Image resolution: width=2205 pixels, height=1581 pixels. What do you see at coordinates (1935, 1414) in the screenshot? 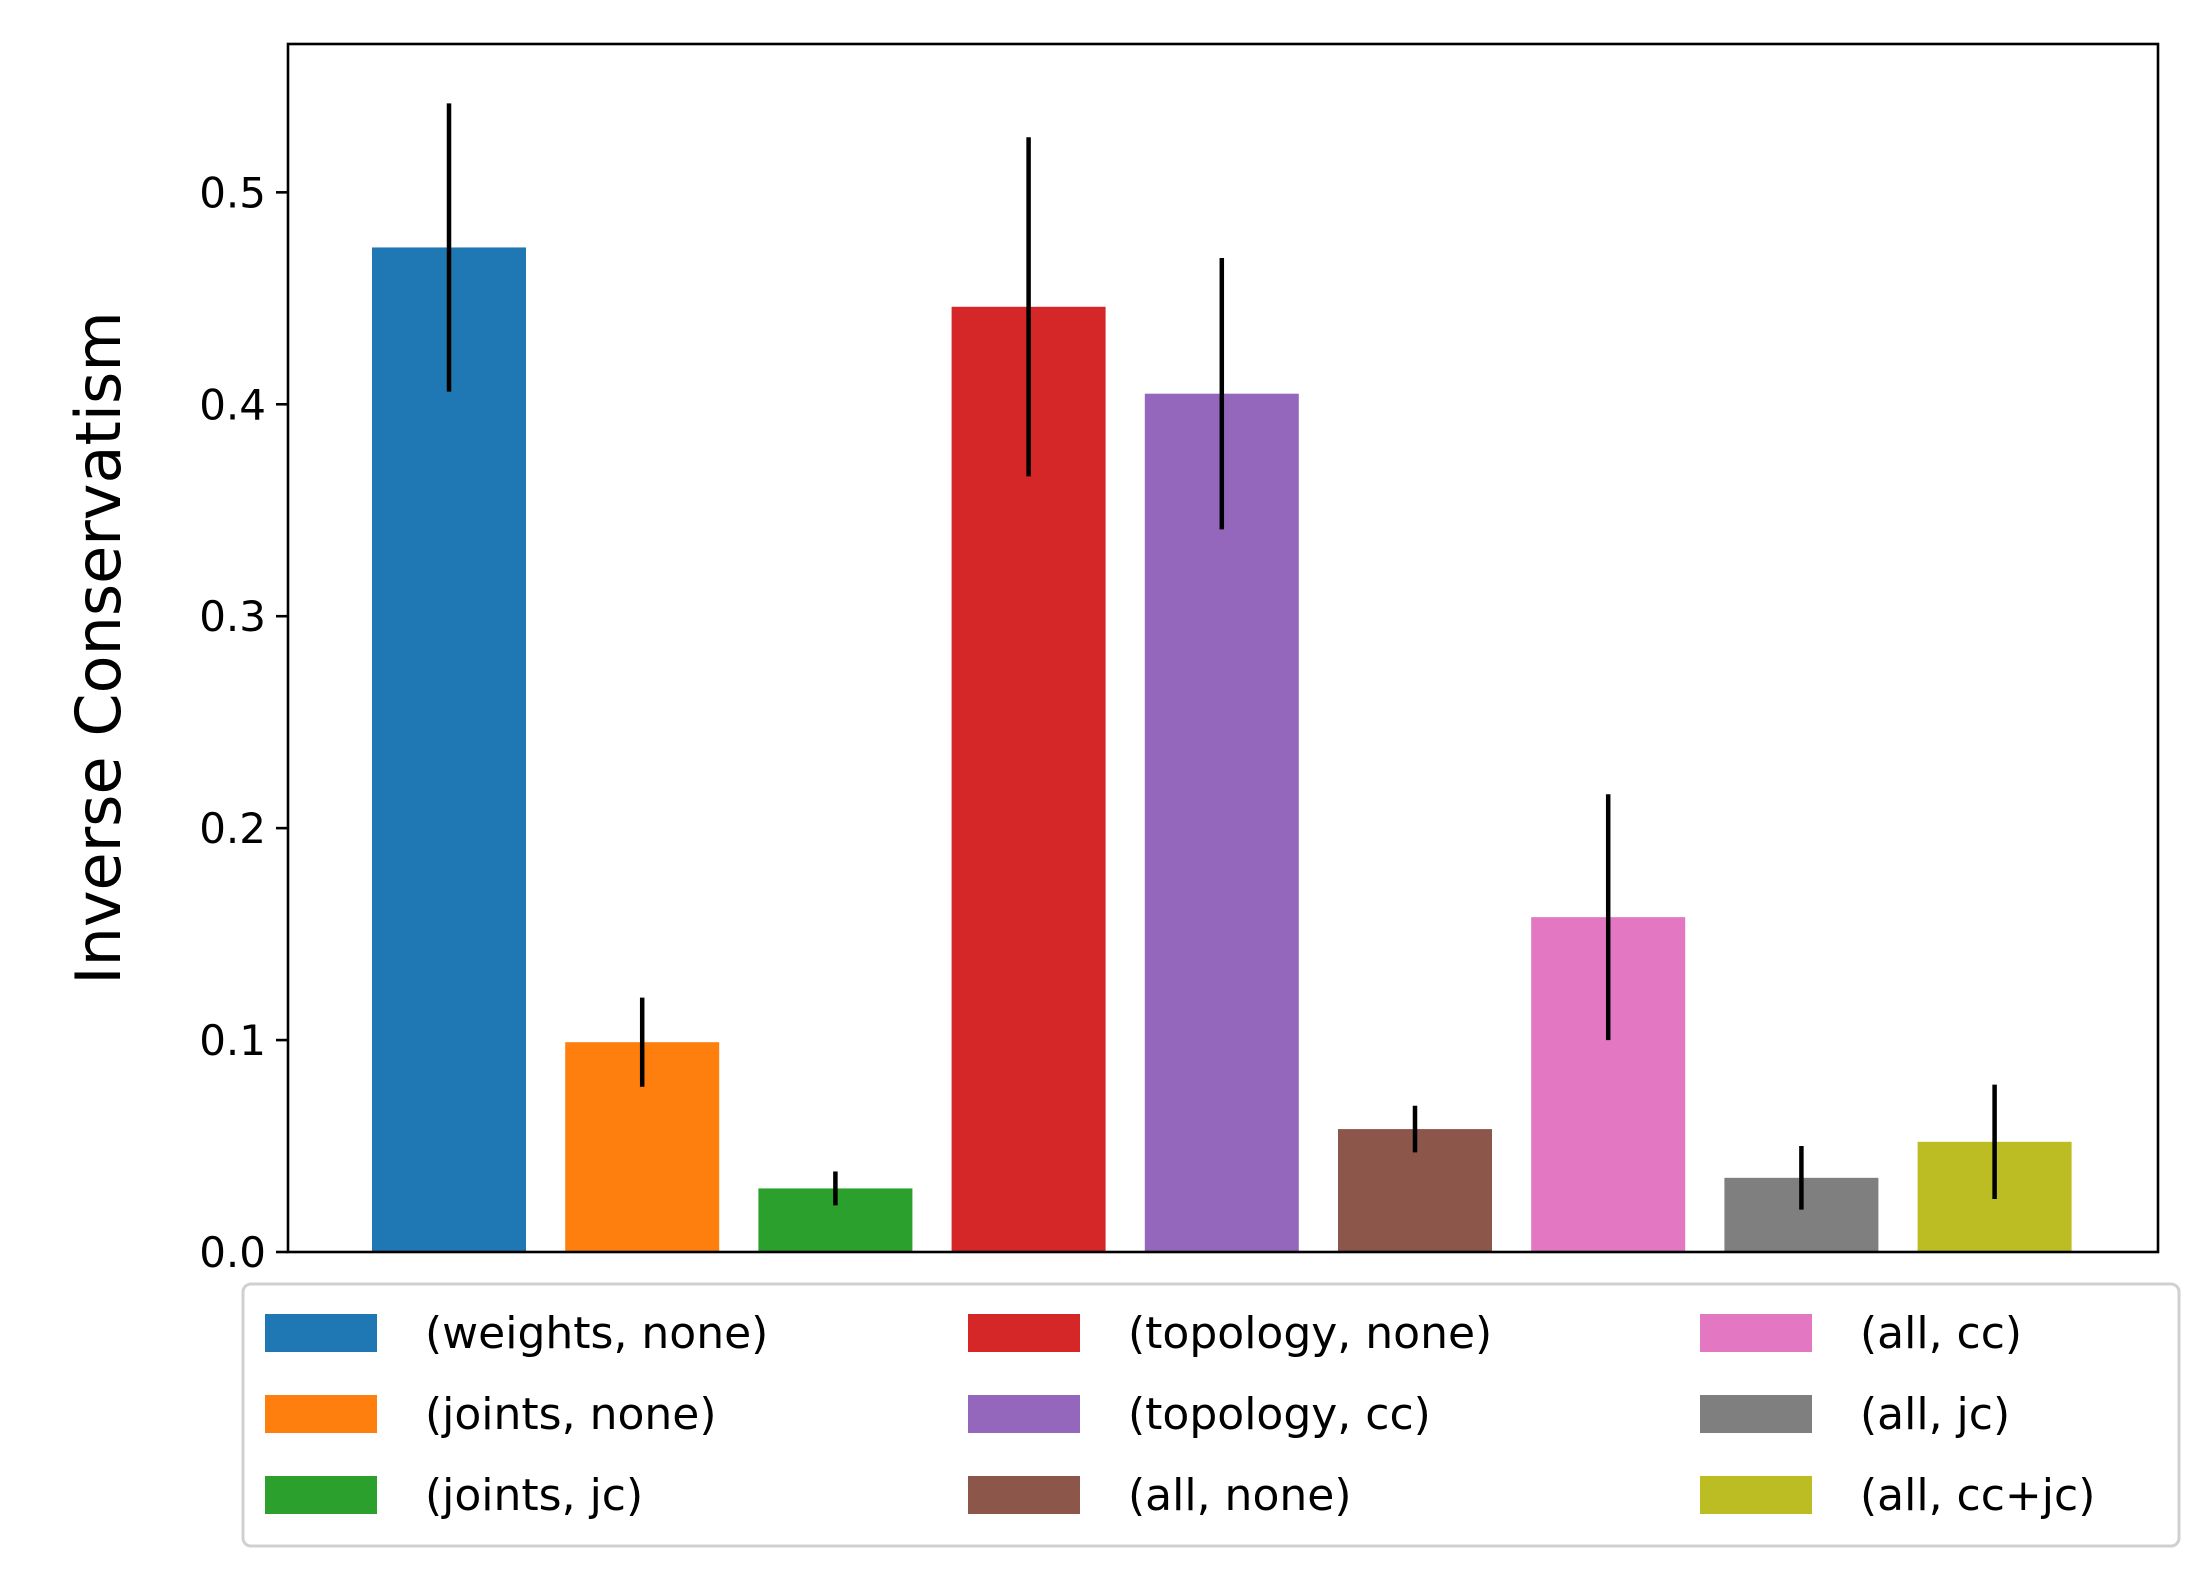
I see `legend-label: (all, jc)` at bounding box center [1935, 1414].